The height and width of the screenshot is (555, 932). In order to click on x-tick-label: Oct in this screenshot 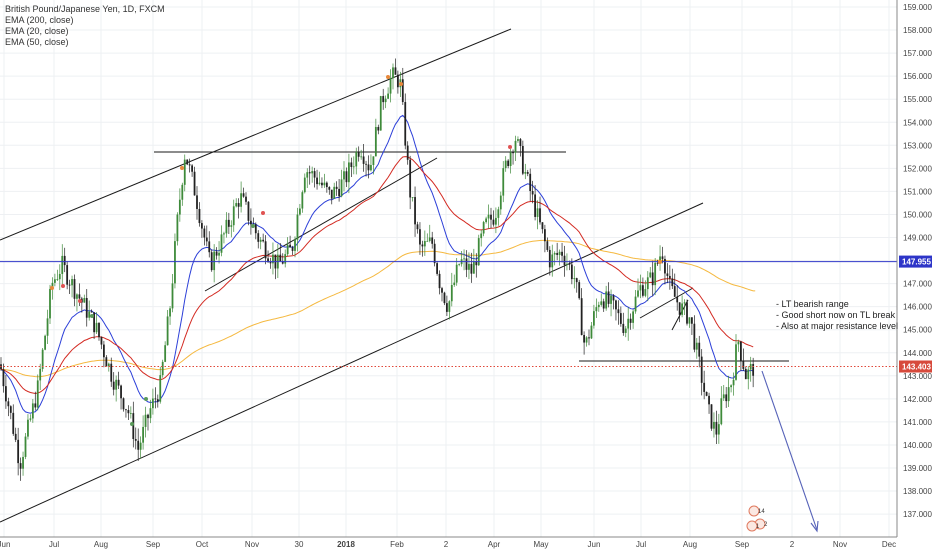, I will do `click(202, 544)`.